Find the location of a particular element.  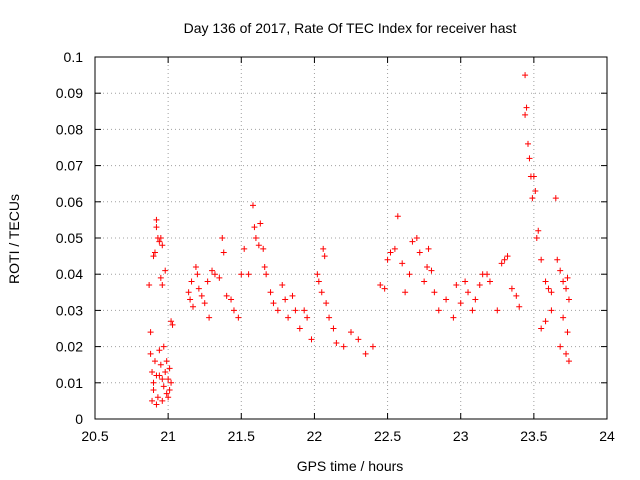

x-tick-label: 22 is located at coordinates (315, 436).